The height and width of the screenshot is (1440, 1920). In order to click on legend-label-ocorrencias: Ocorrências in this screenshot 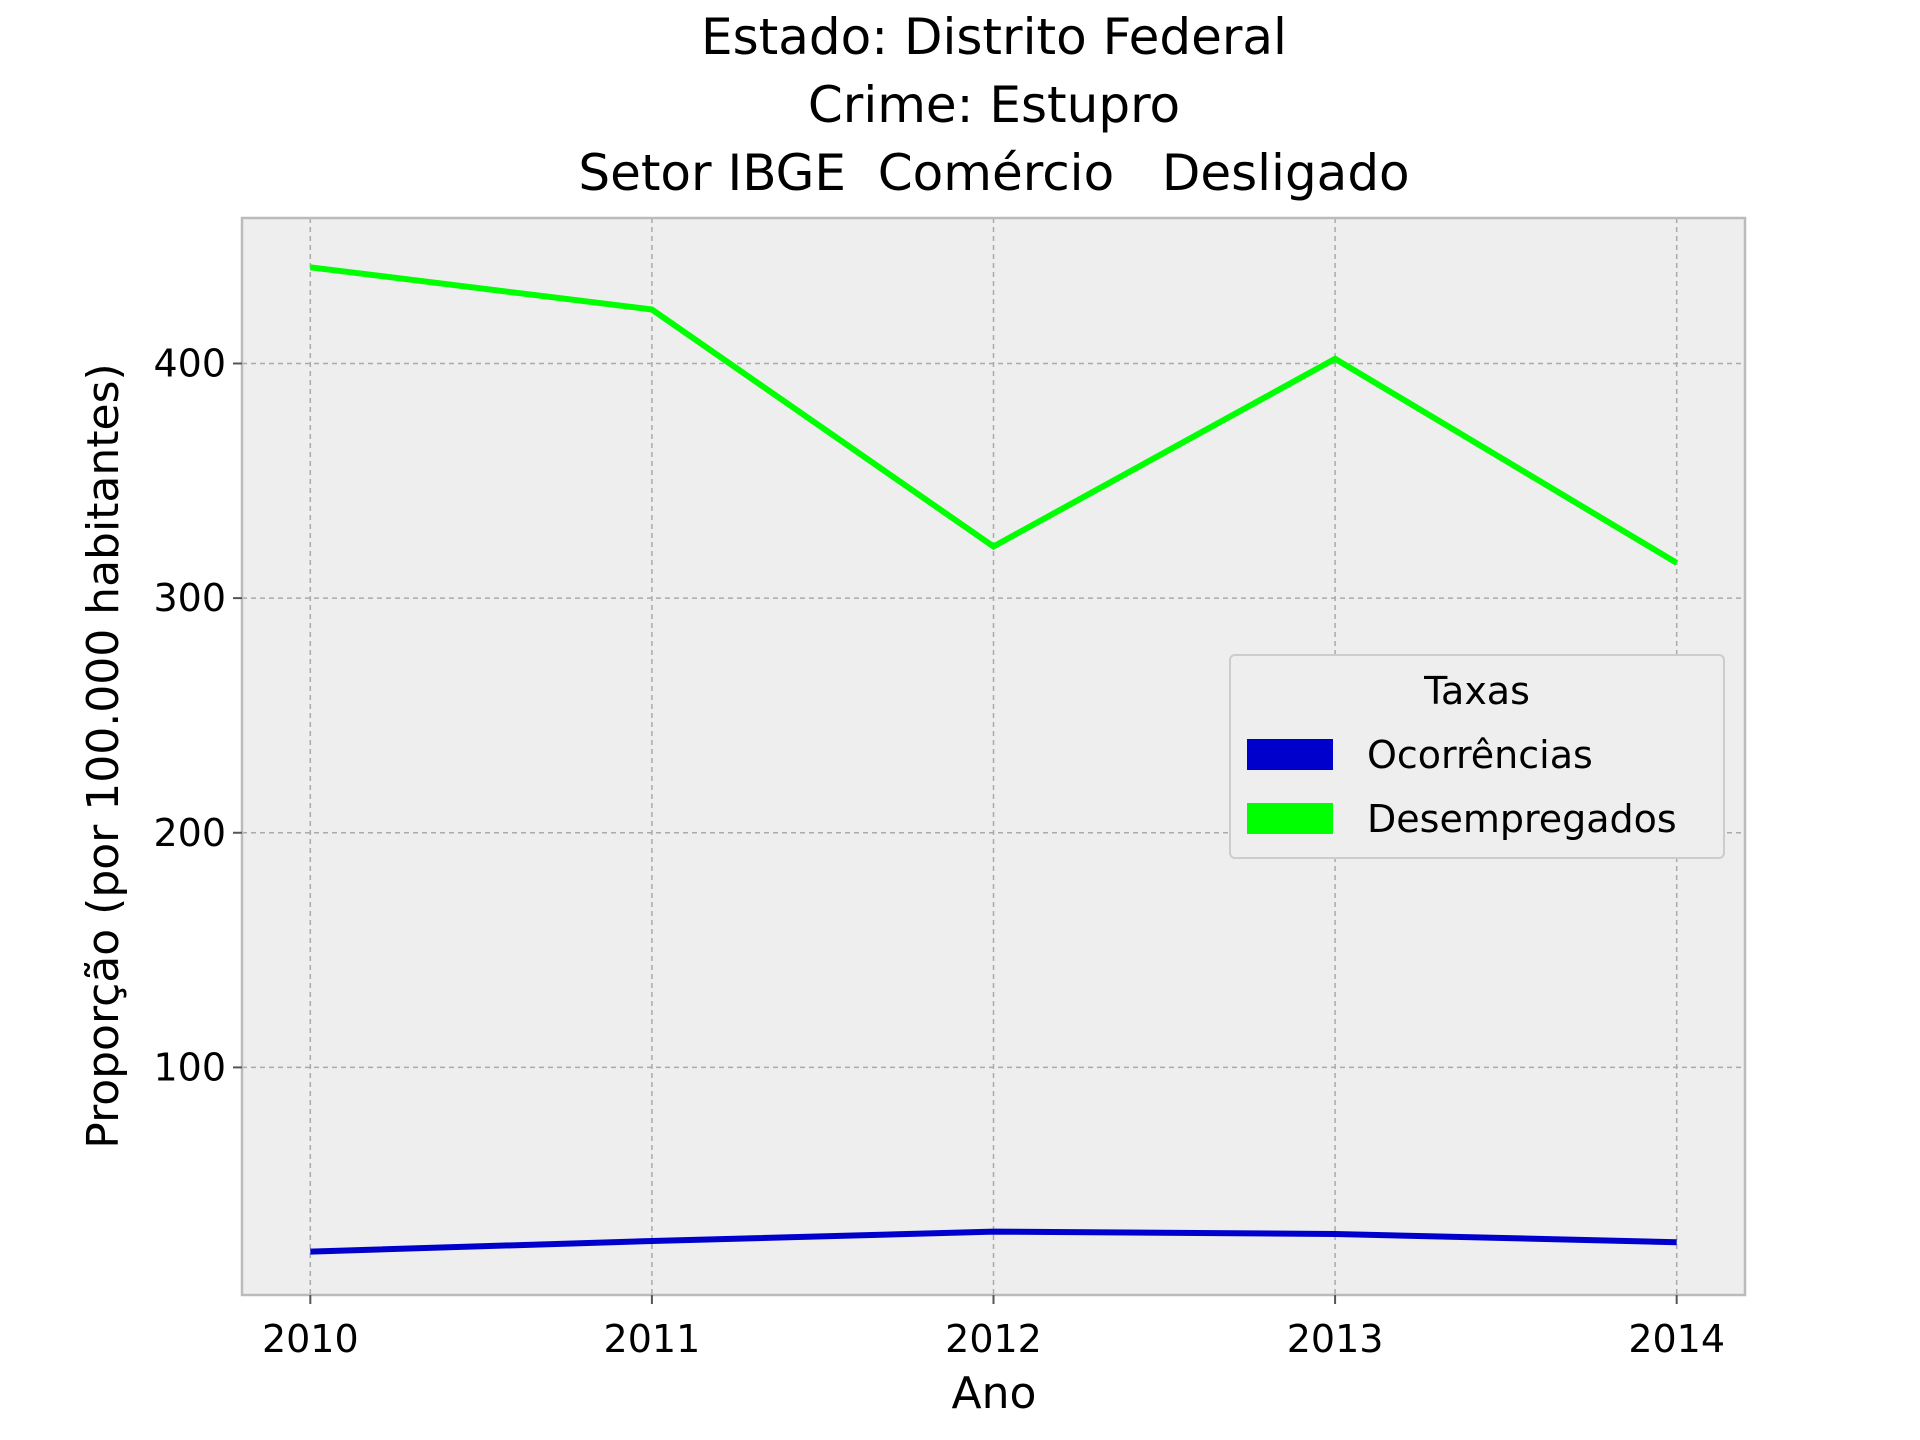, I will do `click(1480, 755)`.